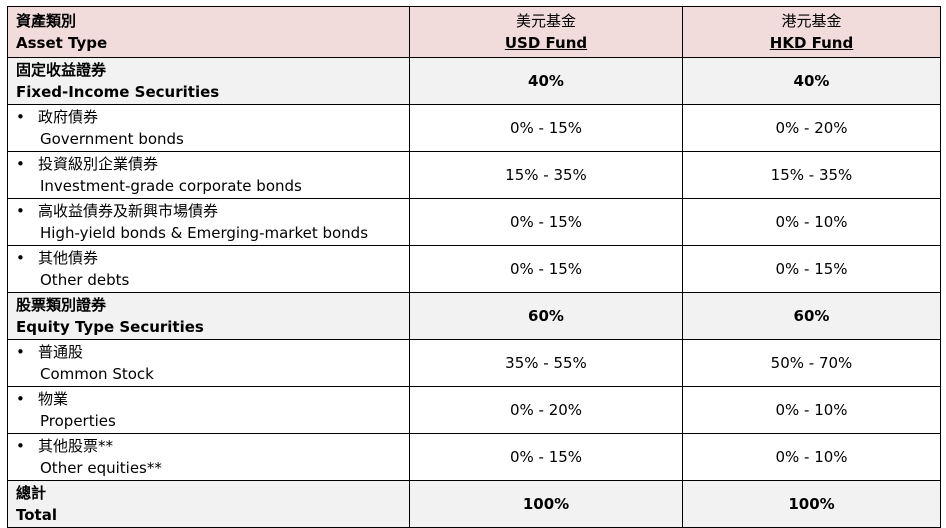  I want to click on table-row: • 政府債券 Government bonds 0% - 15% 0% - 20%, so click(474, 128).